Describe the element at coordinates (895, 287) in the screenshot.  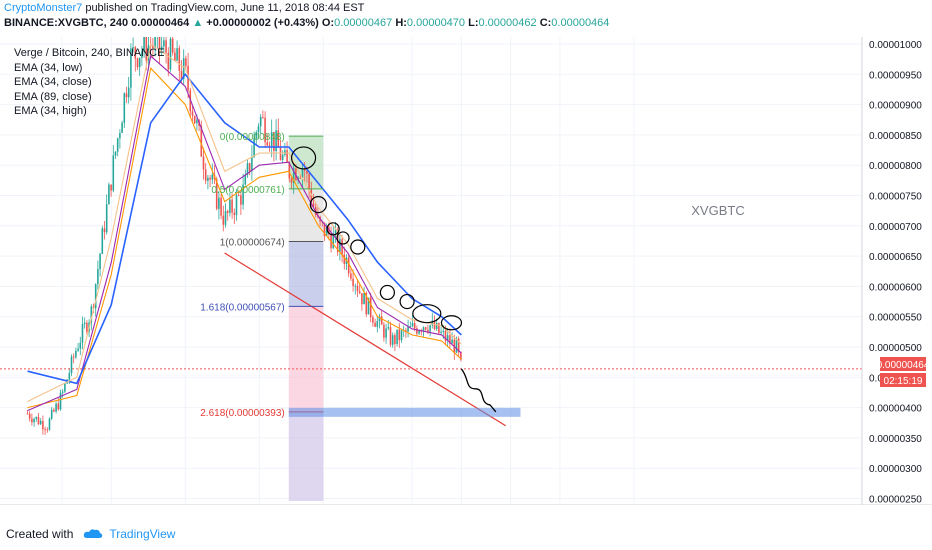
I see `y-tick-label: 0.00000600` at that location.